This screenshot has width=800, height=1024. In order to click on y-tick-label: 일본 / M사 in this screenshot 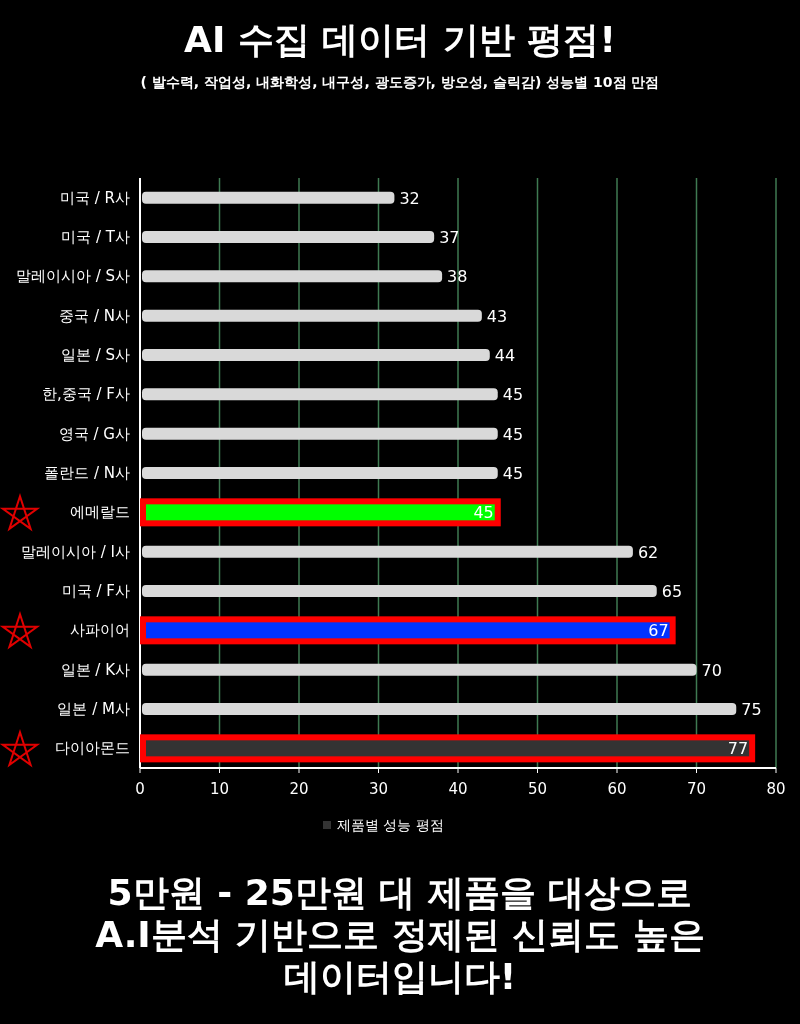, I will do `click(93, 709)`.